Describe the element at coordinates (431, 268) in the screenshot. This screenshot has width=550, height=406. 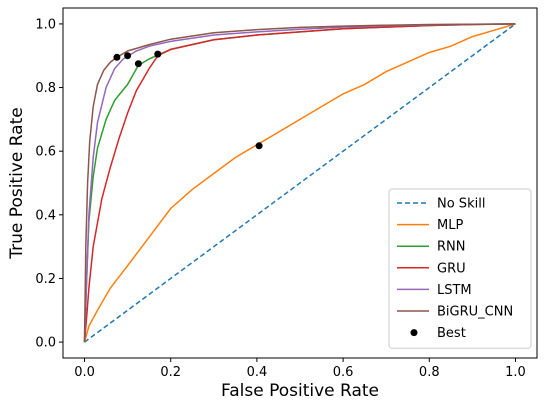
I see `legend-item-gru: GRU` at that location.